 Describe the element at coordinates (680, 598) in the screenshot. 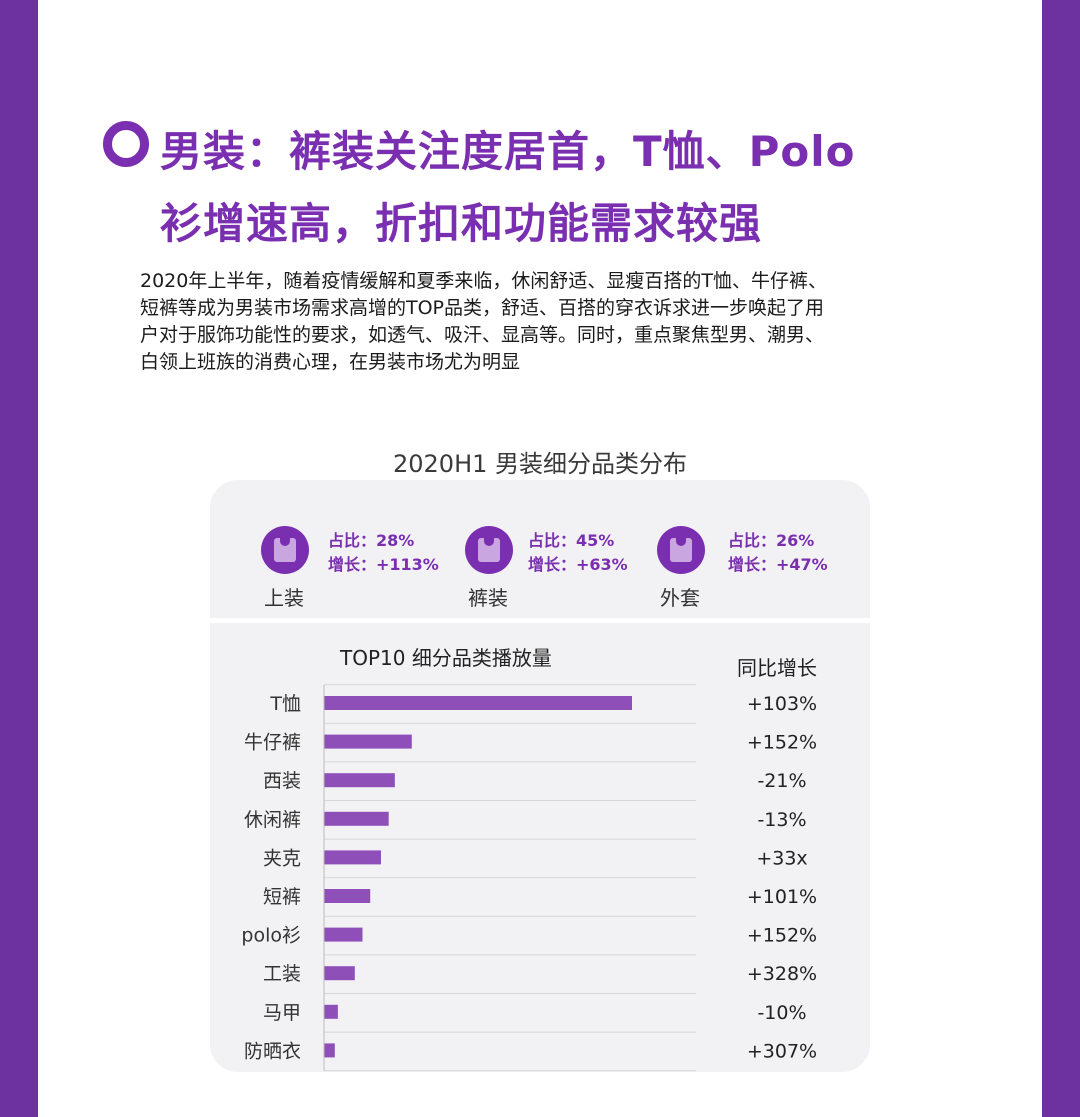

I see `category-name: 外套` at that location.